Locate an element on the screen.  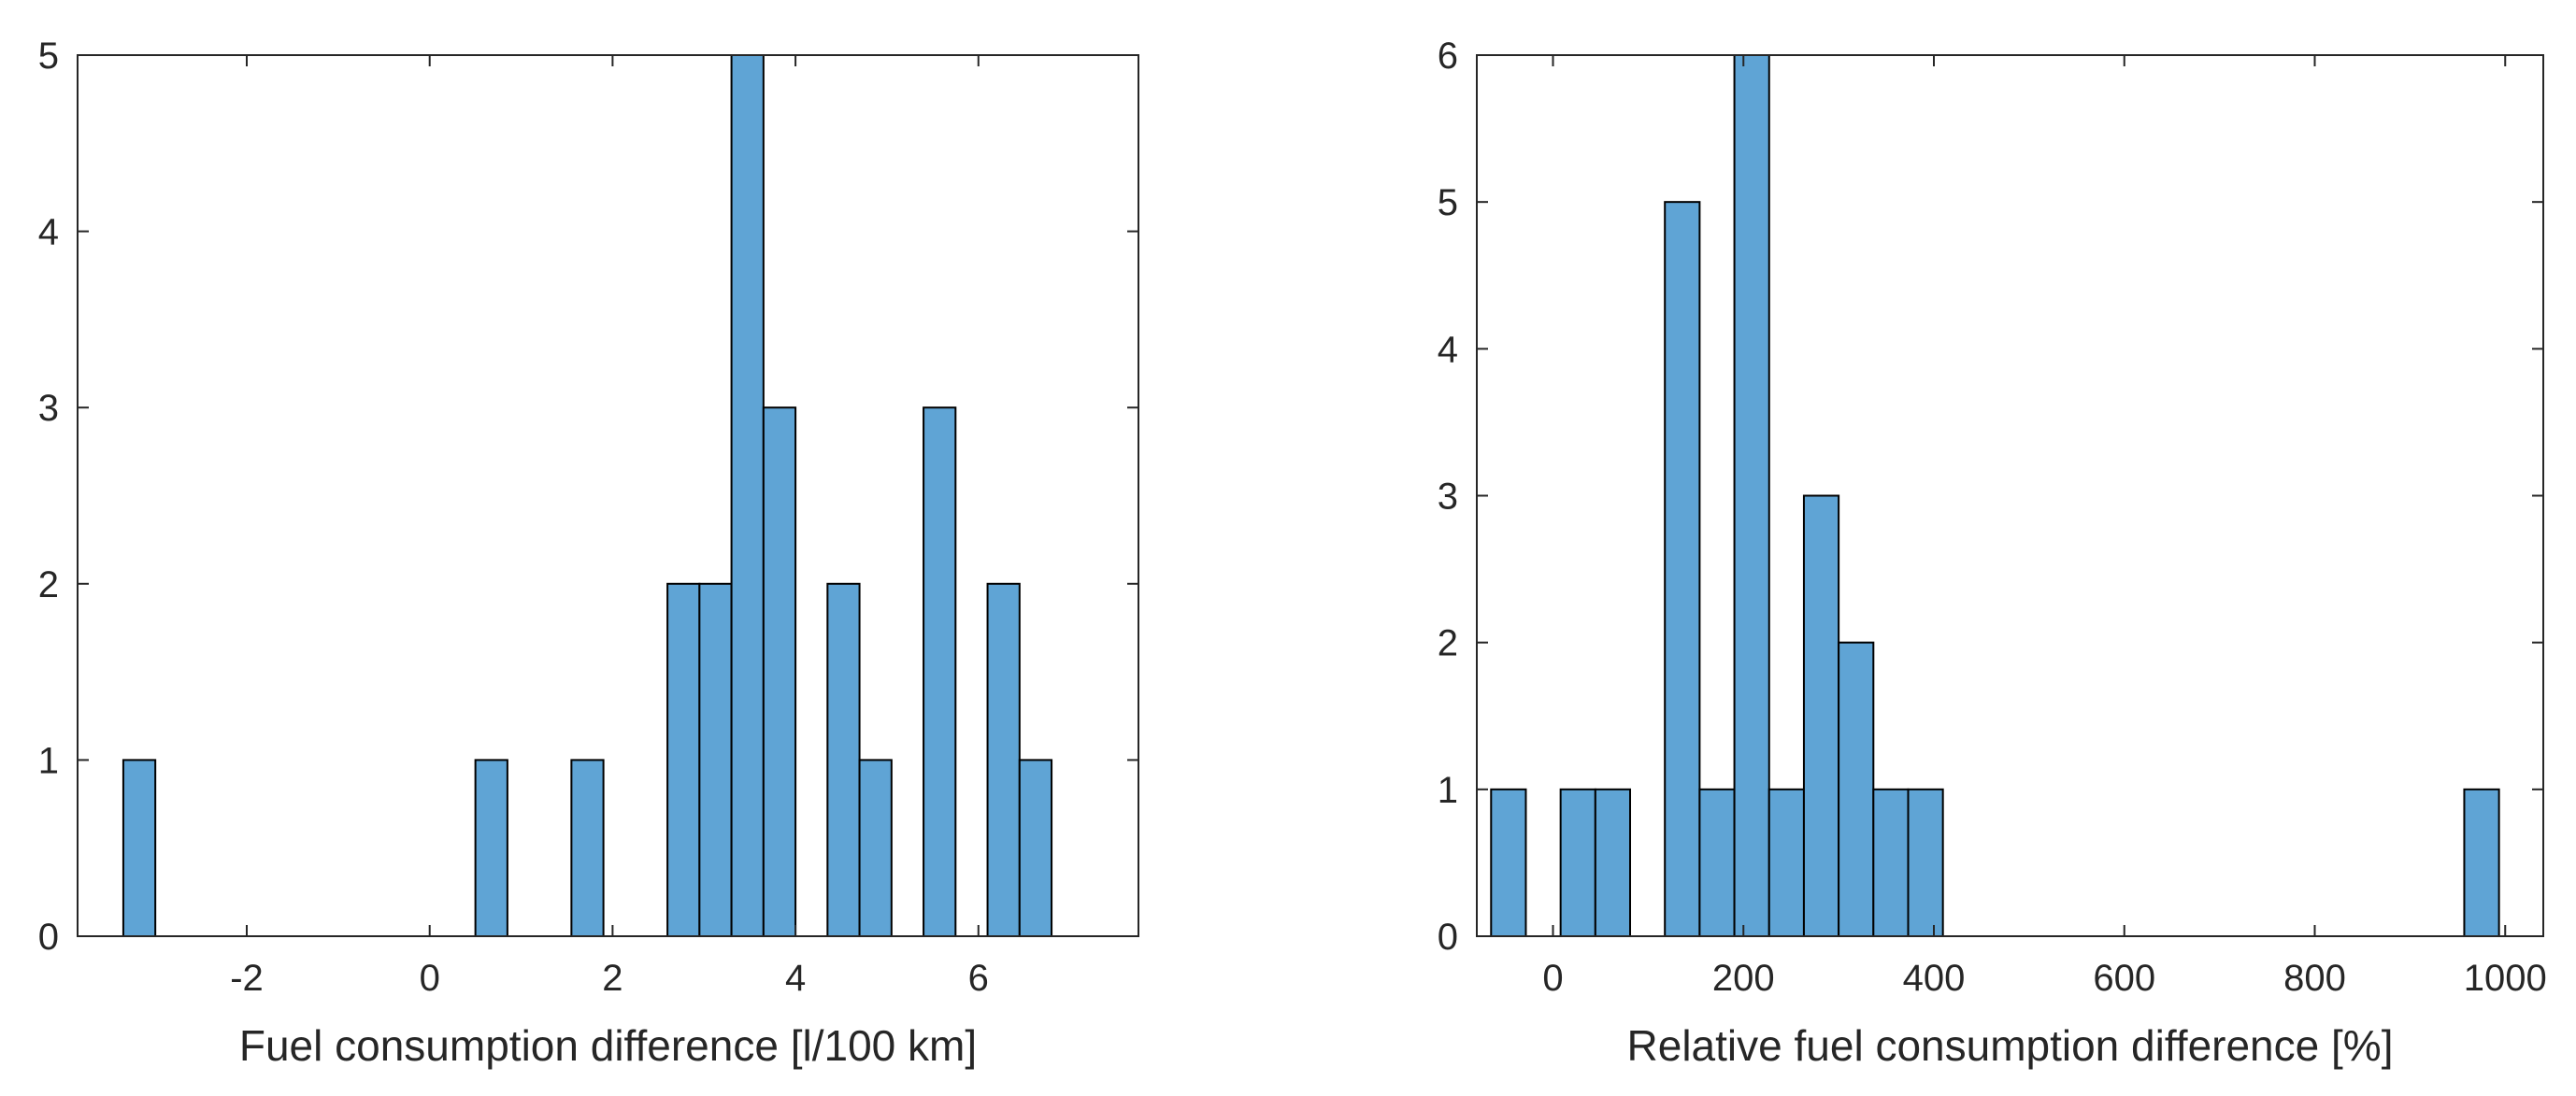
y-tick-label: 6 is located at coordinates (1448, 56).